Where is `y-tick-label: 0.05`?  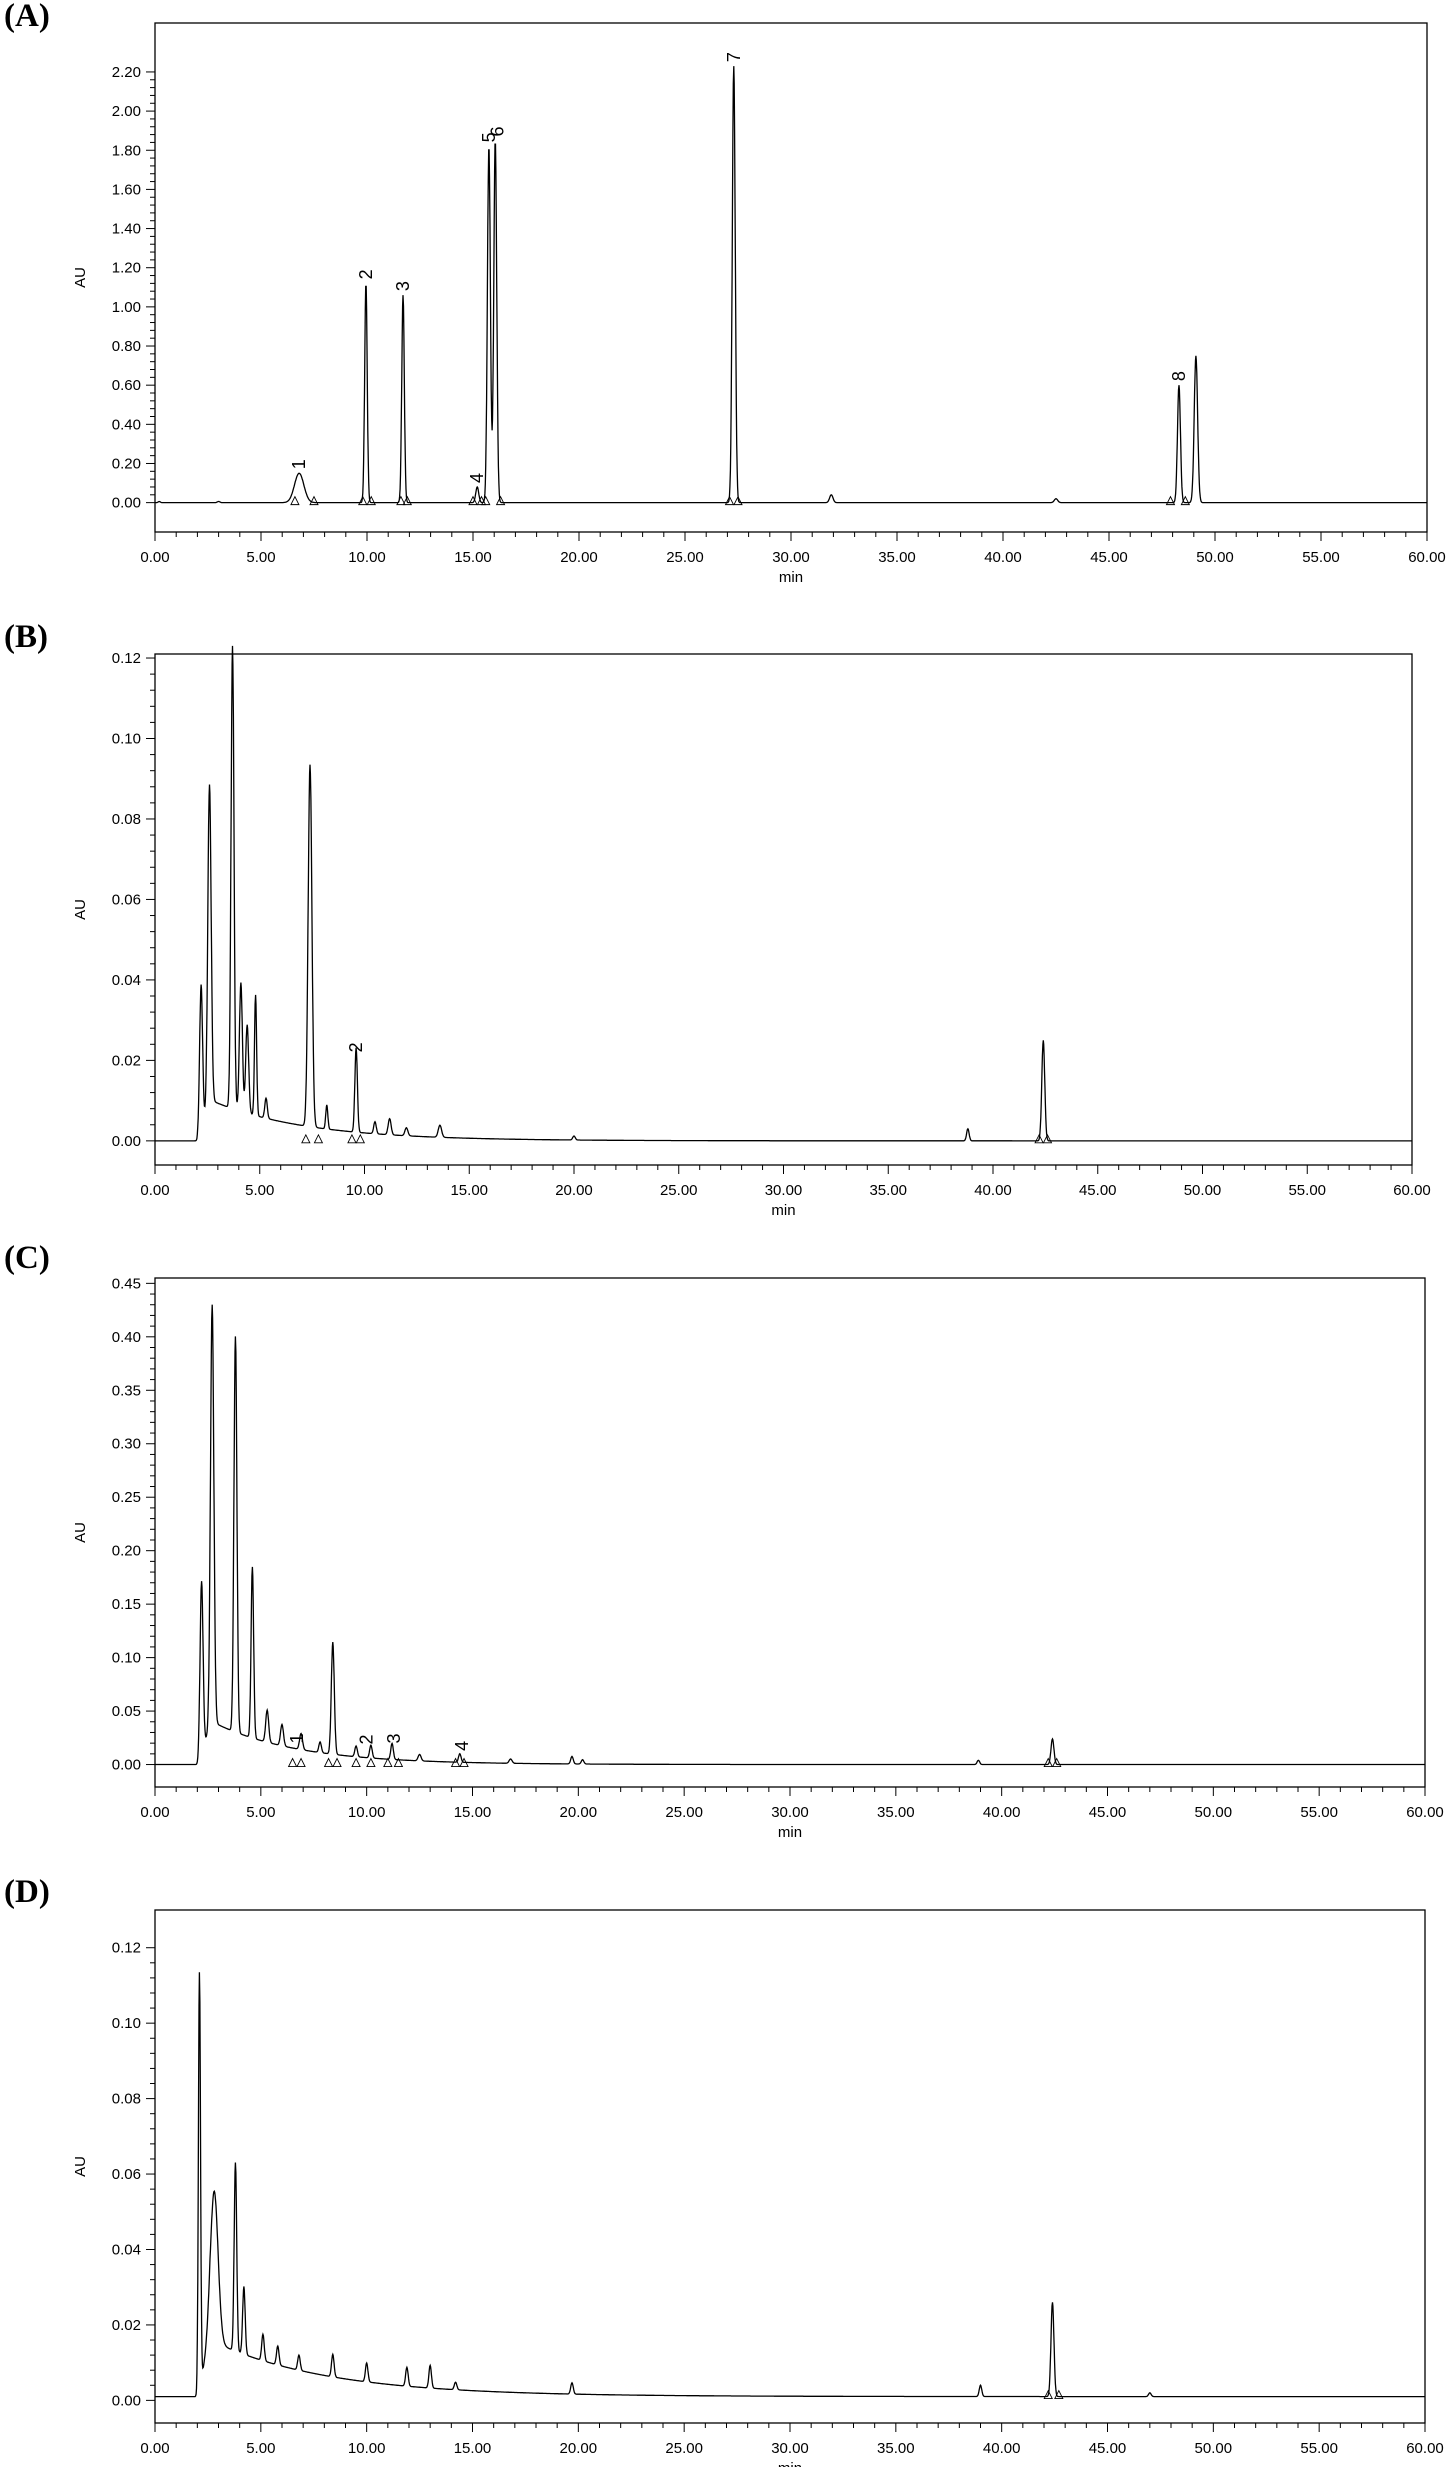
y-tick-label: 0.05 is located at coordinates (126, 1711).